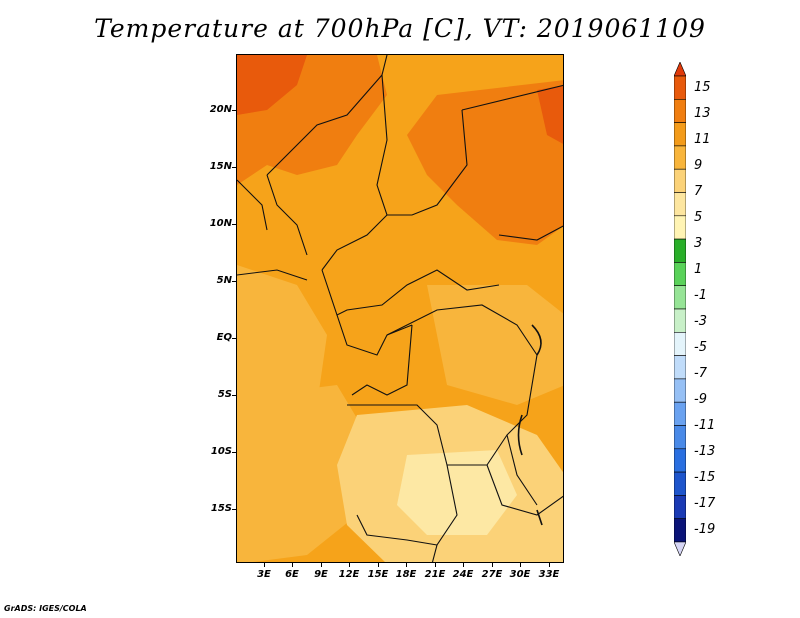 The width and height of the screenshot is (800, 618). Describe the element at coordinates (698, 165) in the screenshot. I see `colorbar-label: 9` at that location.